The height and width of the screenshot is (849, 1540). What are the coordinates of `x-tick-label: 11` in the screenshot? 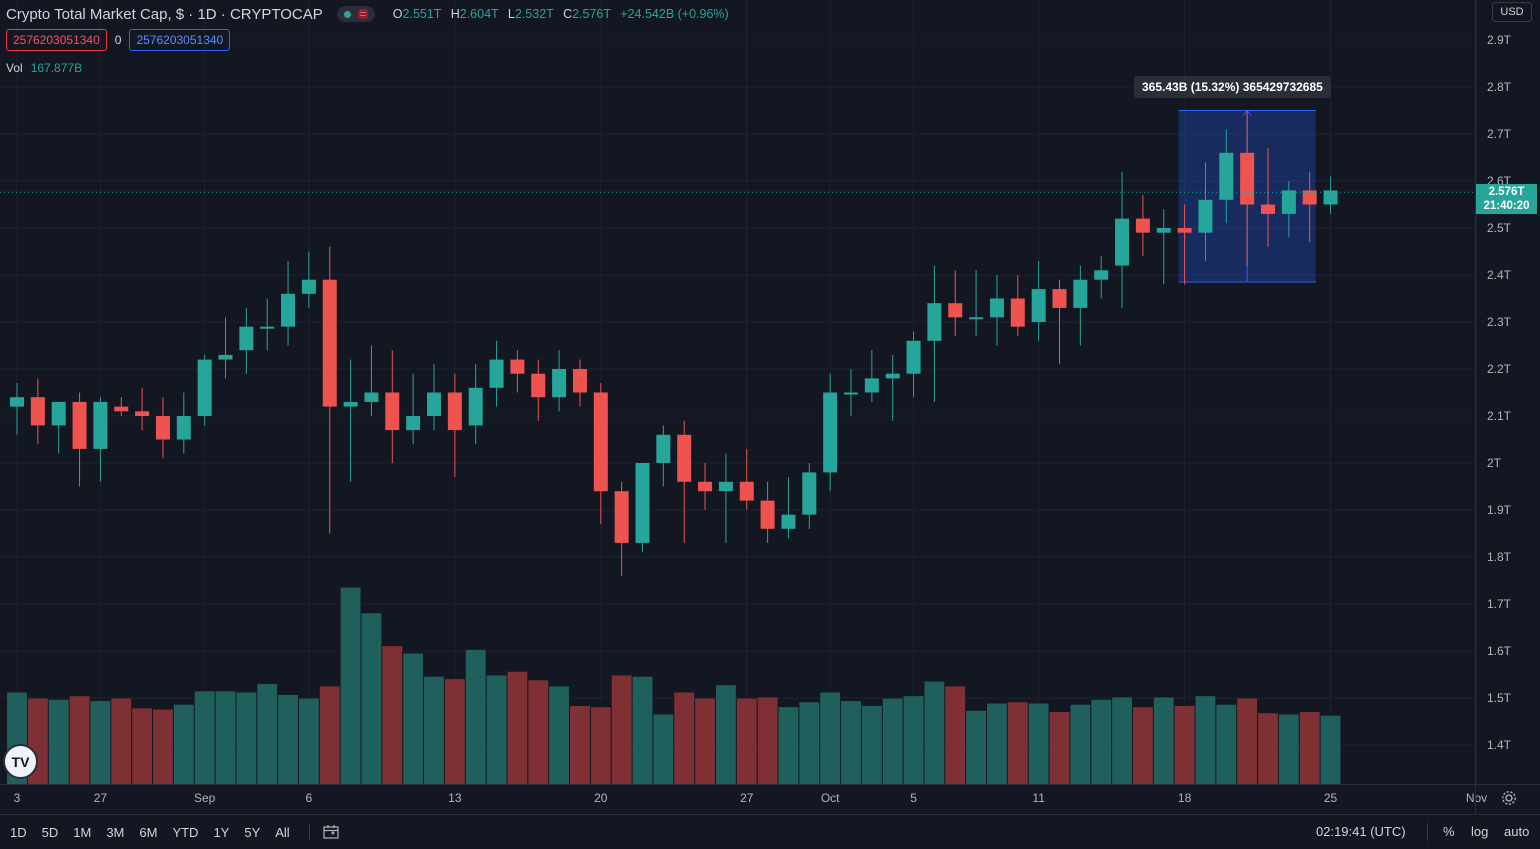 It's located at (1038, 798).